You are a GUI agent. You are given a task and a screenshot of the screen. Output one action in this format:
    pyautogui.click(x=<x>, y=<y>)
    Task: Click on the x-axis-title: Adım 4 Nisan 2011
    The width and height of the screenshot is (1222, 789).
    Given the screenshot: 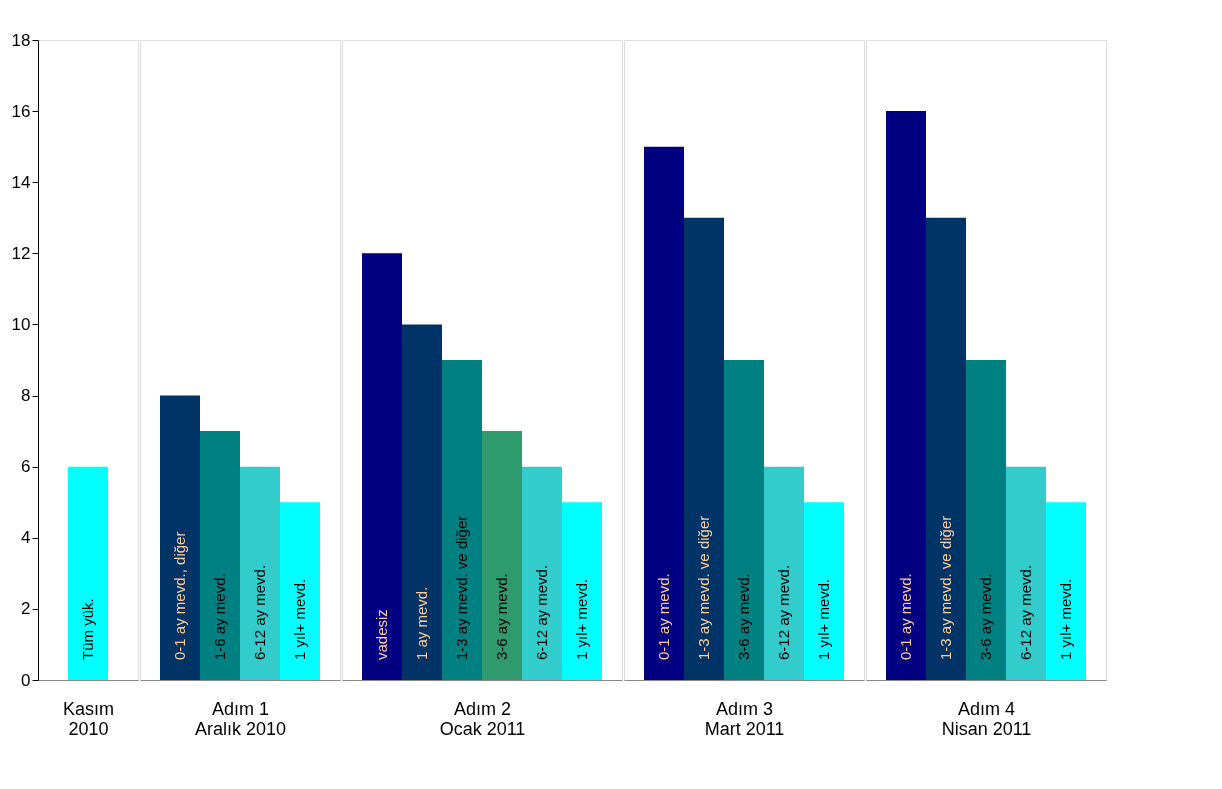 What is the action you would take?
    pyautogui.click(x=986, y=718)
    